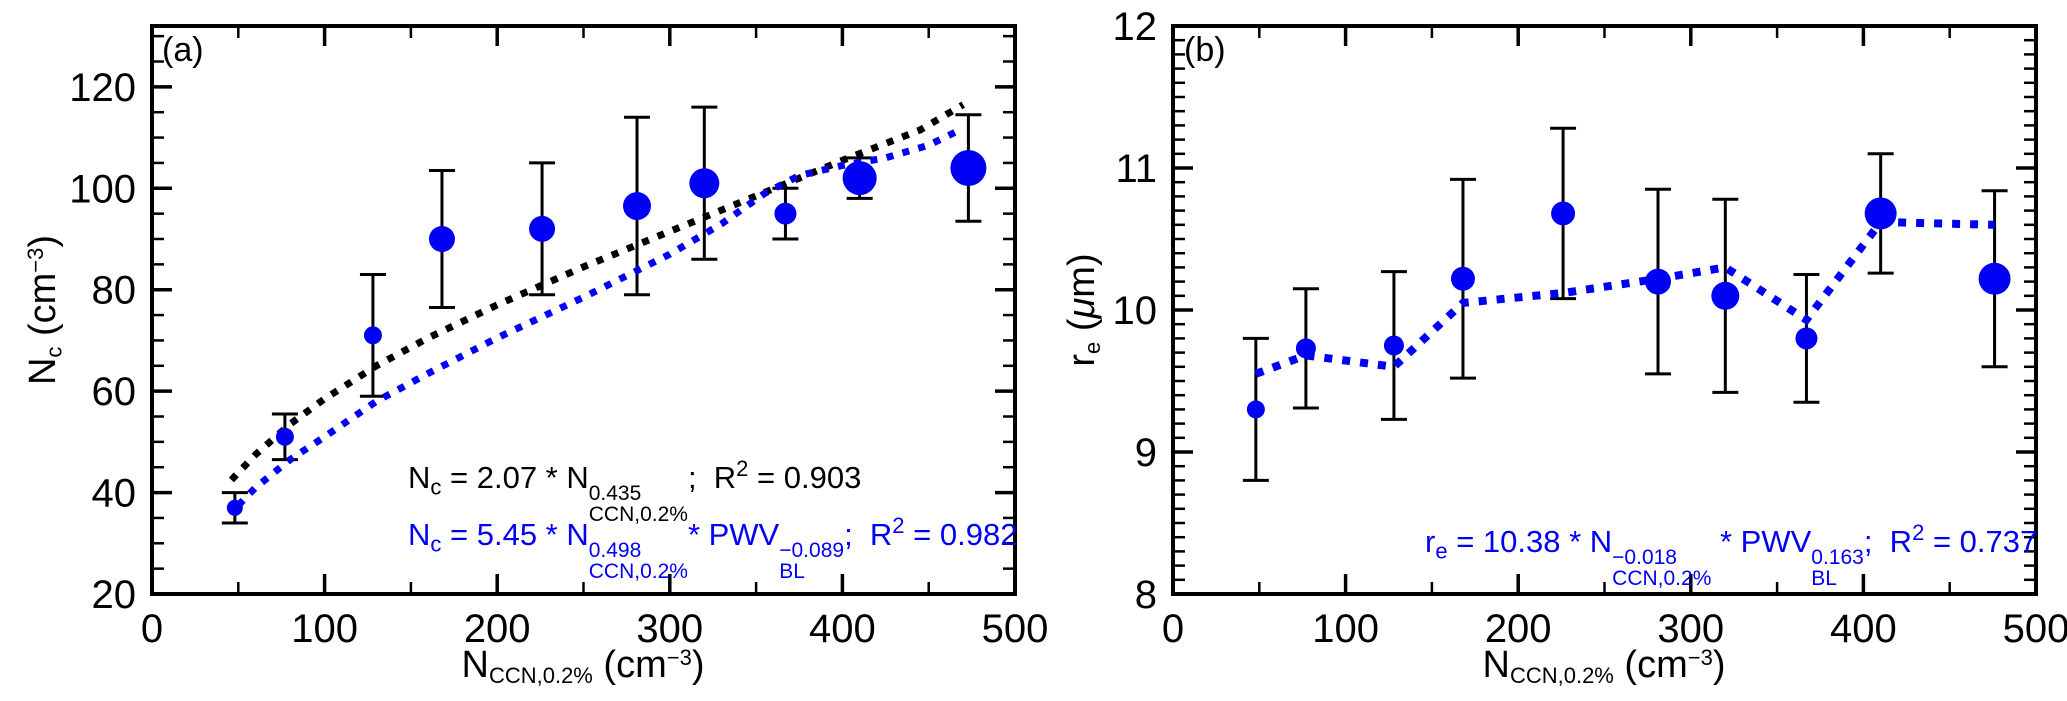 The image size is (2067, 701). I want to click on fit-line-fit-ccn-pwv, so click(1624, 297).